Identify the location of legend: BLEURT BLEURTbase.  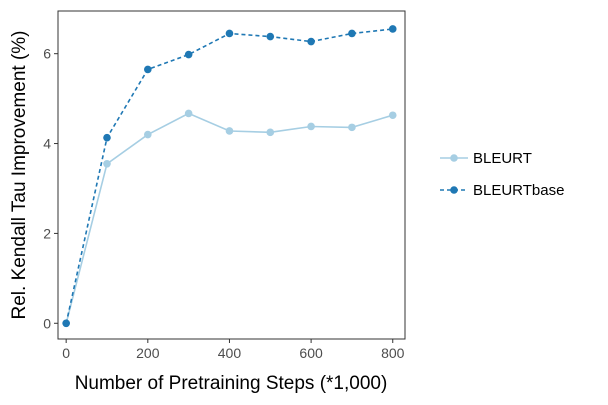
(502, 174).